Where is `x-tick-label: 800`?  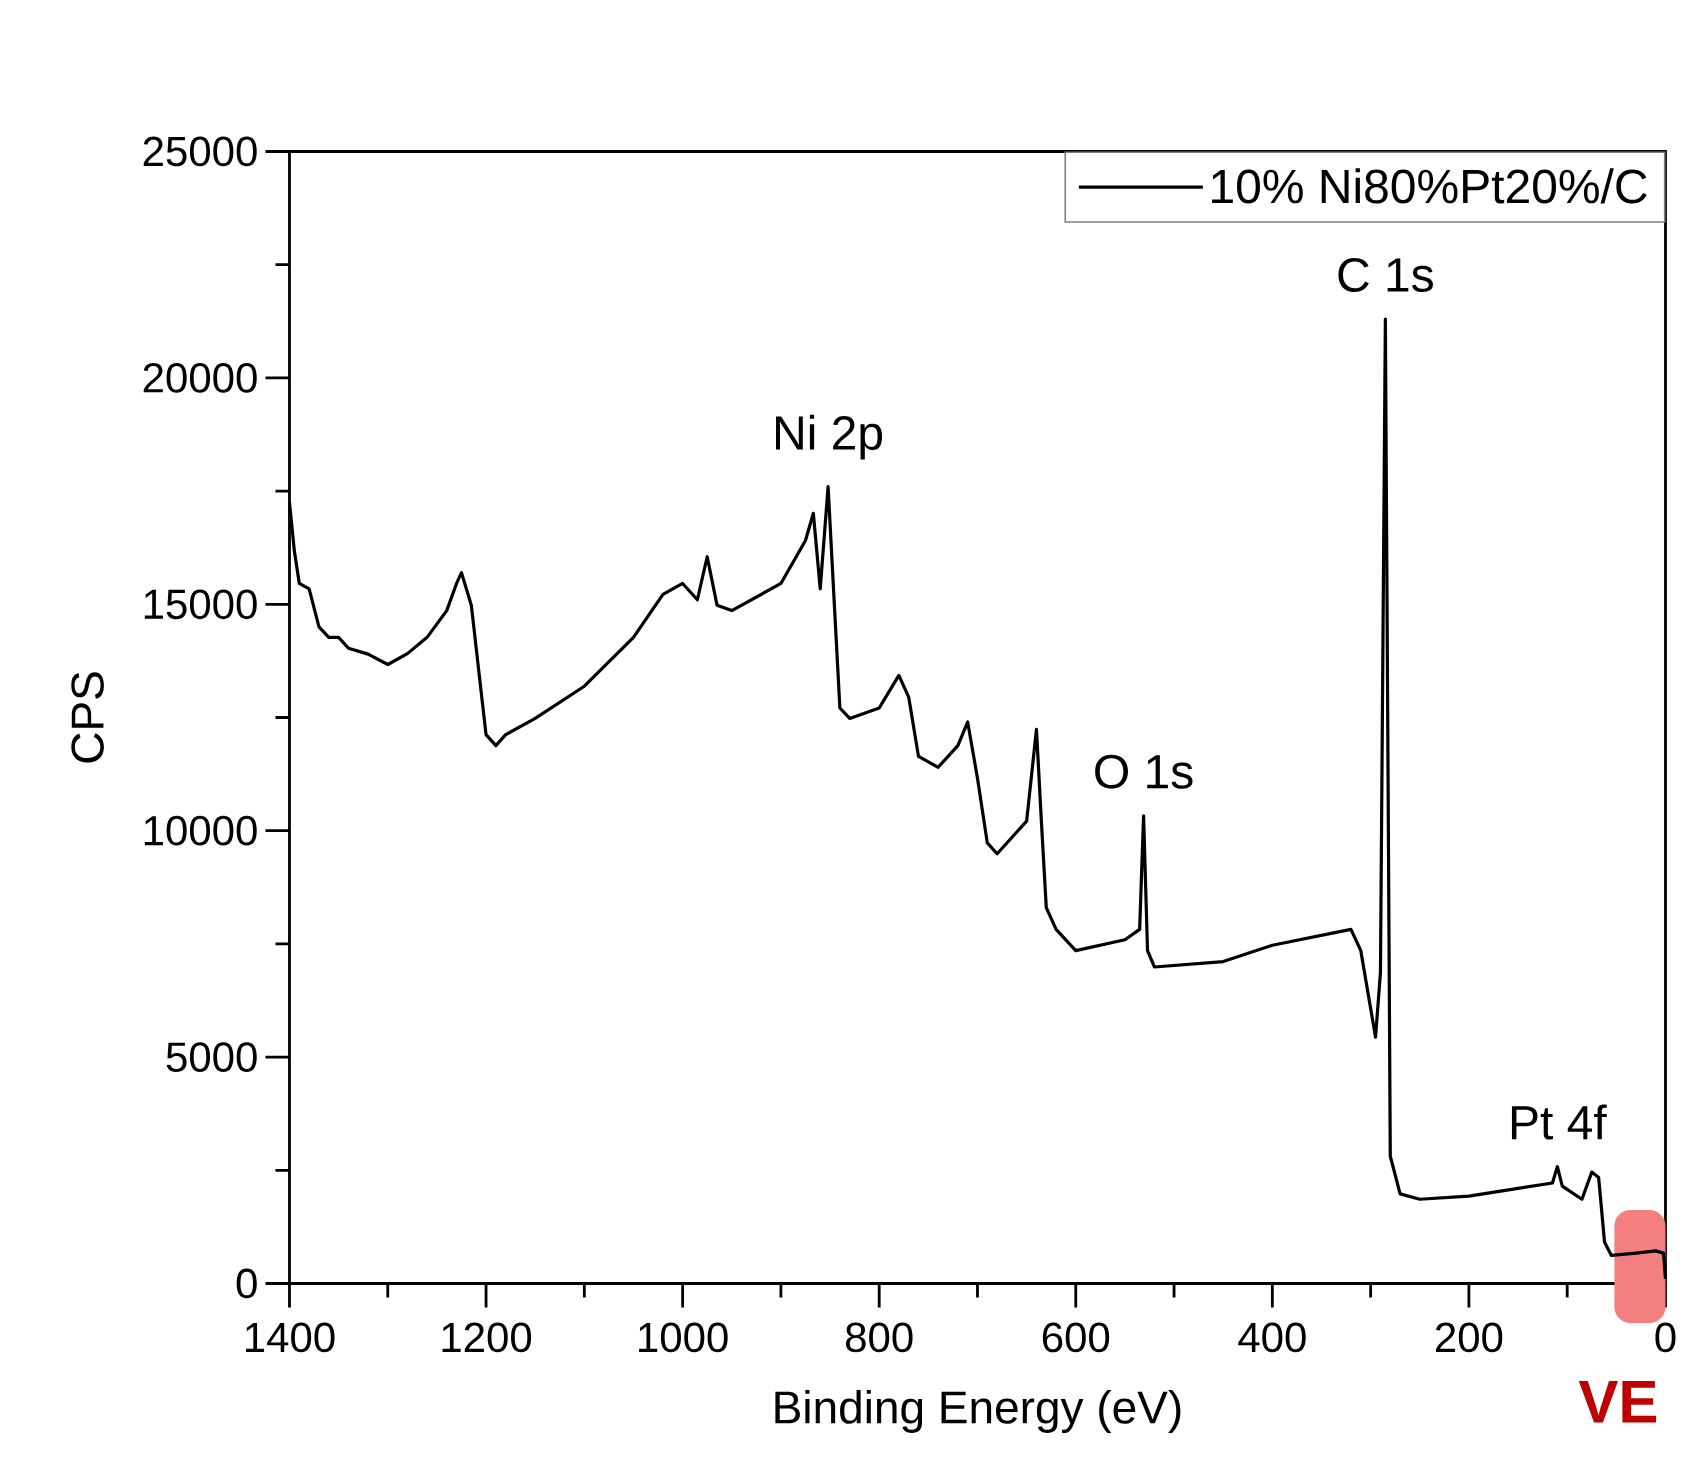 x-tick-label: 800 is located at coordinates (879, 1337).